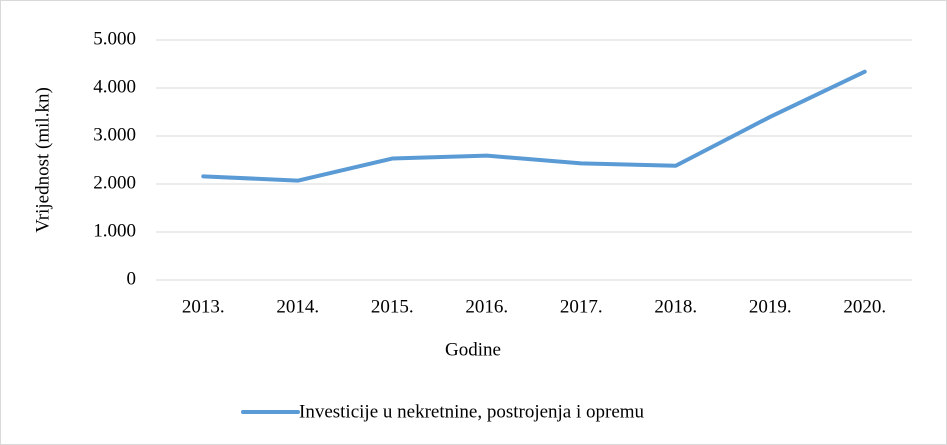 This screenshot has height=445, width=947. What do you see at coordinates (114, 38) in the screenshot?
I see `y-tick-label: 5.000` at bounding box center [114, 38].